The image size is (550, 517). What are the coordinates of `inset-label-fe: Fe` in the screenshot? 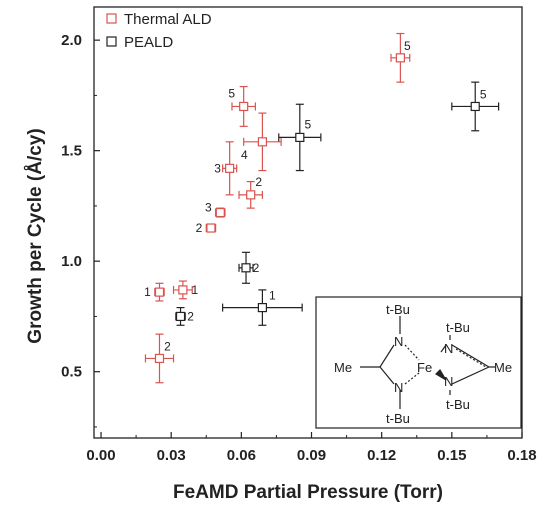 It's located at (424, 367).